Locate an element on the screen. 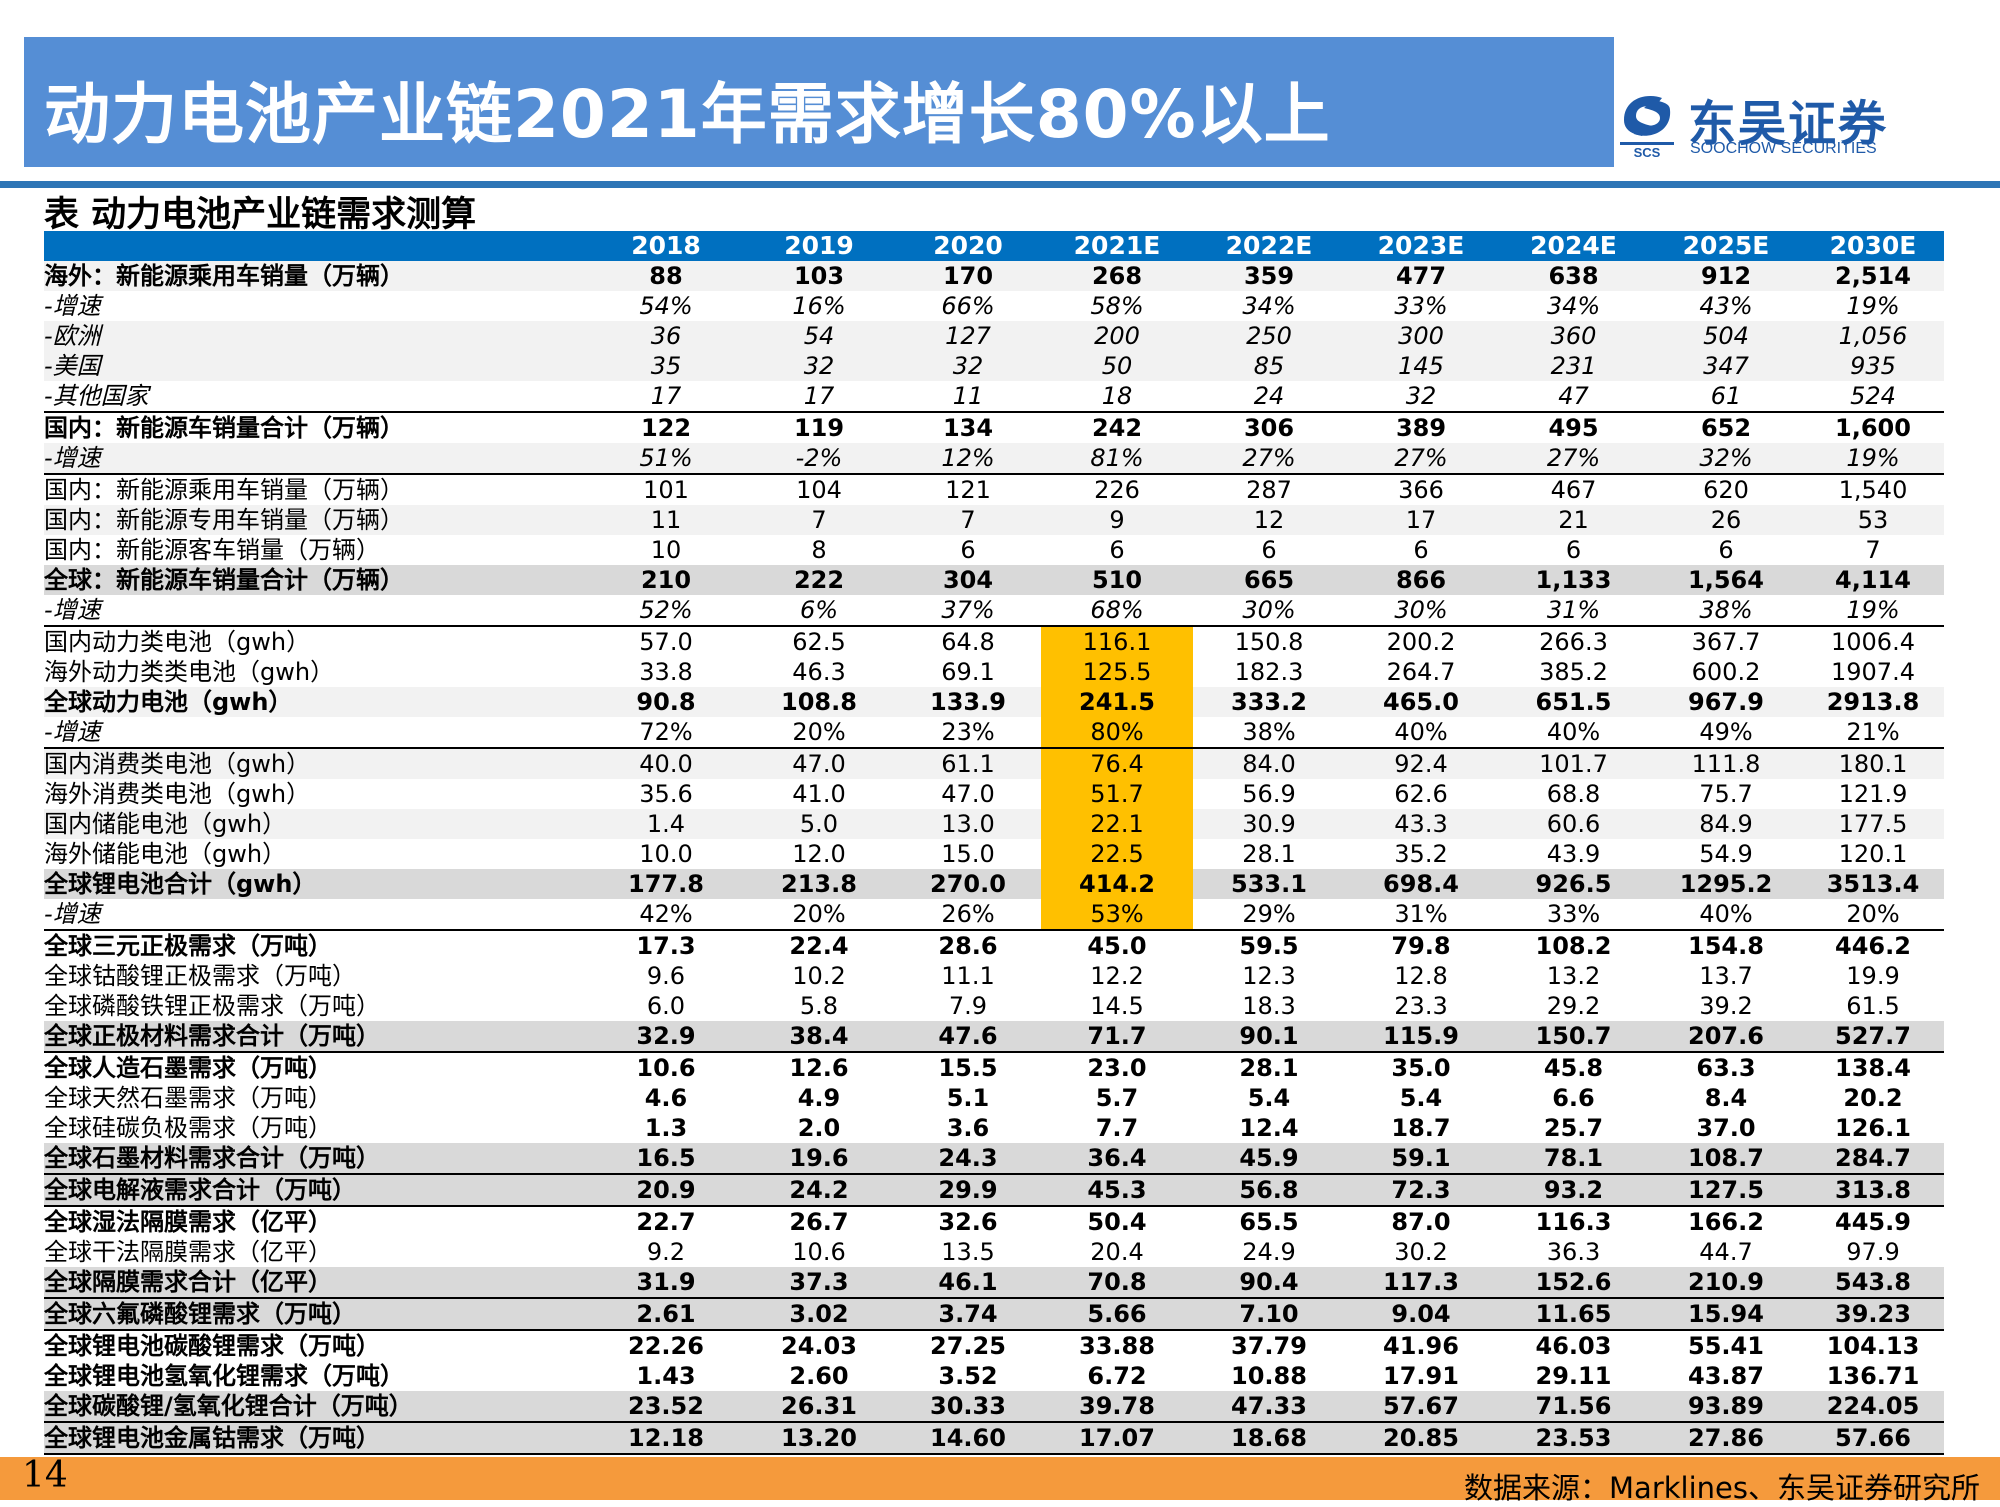  value-cell: 166.2 is located at coordinates (1726, 1221).